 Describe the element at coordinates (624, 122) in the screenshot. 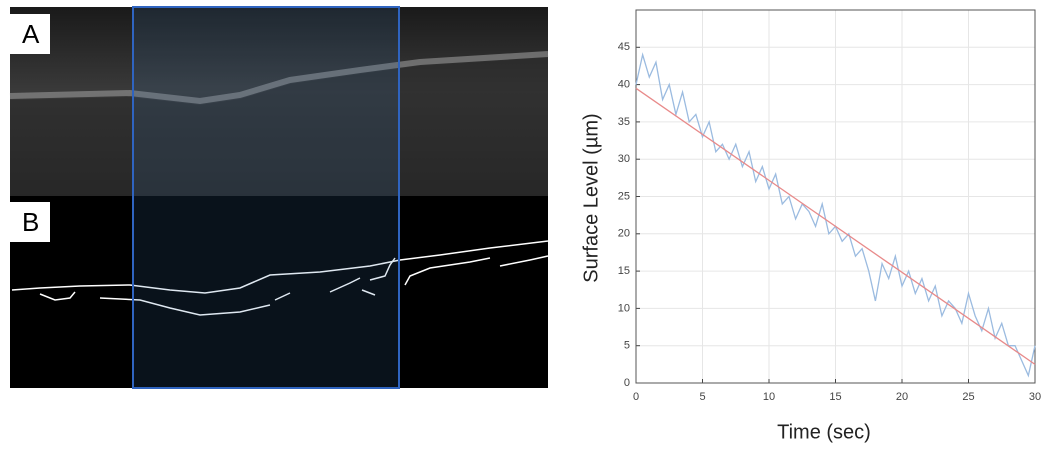

I see `y-tick-label: 35` at that location.